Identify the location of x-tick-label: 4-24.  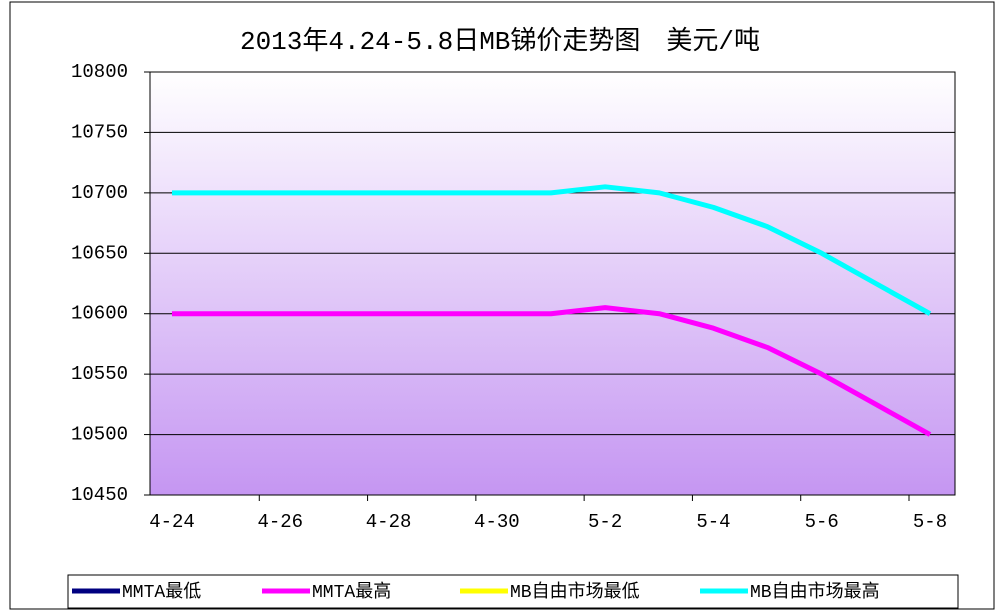
(172, 522).